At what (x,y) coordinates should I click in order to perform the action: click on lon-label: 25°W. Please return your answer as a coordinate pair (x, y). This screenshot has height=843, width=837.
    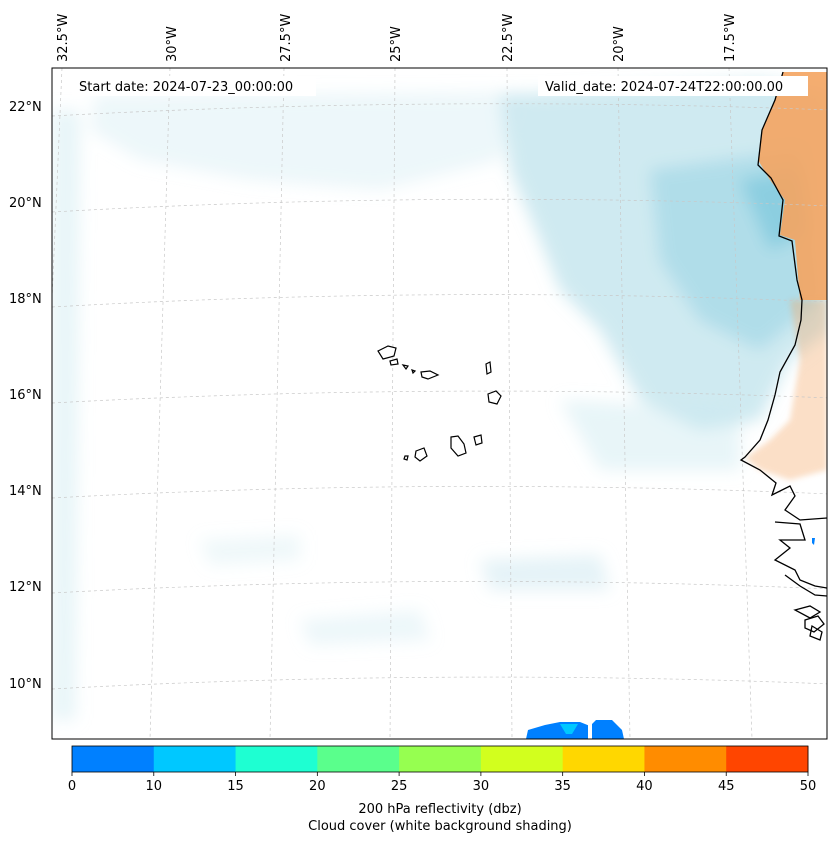
    Looking at the image, I should click on (396, 44).